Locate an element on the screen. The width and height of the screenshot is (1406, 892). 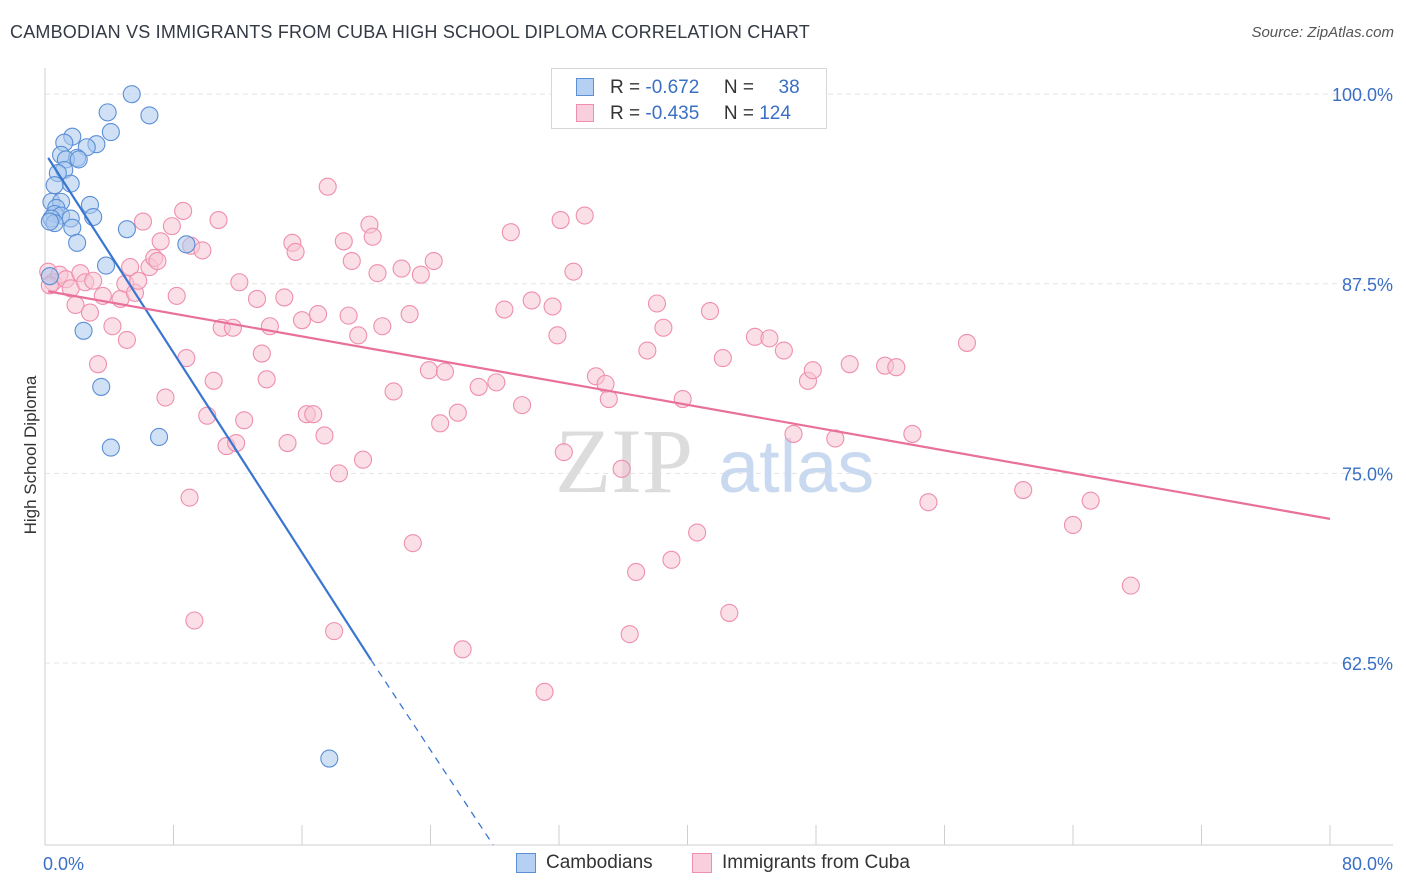
x-tick-label-min: 0.0% is located at coordinates (63, 864).